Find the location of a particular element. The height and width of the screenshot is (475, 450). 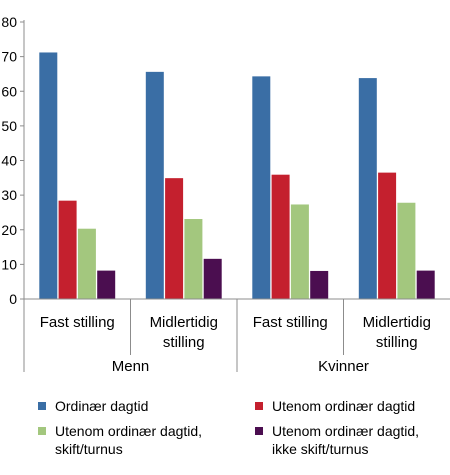

legend-label-line: ikke skift/turnus is located at coordinates (320, 449).